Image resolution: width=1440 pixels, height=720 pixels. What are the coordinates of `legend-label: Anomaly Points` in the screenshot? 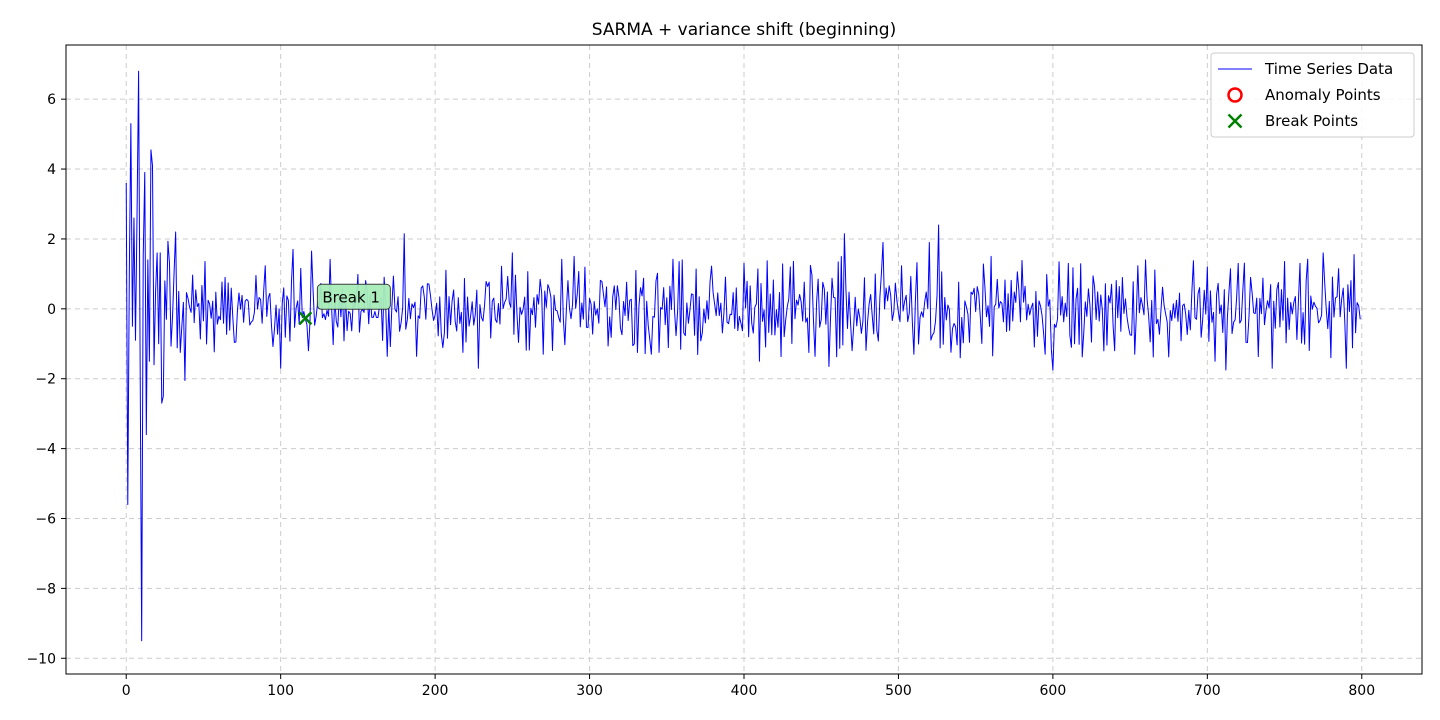 It's located at (1323, 95).